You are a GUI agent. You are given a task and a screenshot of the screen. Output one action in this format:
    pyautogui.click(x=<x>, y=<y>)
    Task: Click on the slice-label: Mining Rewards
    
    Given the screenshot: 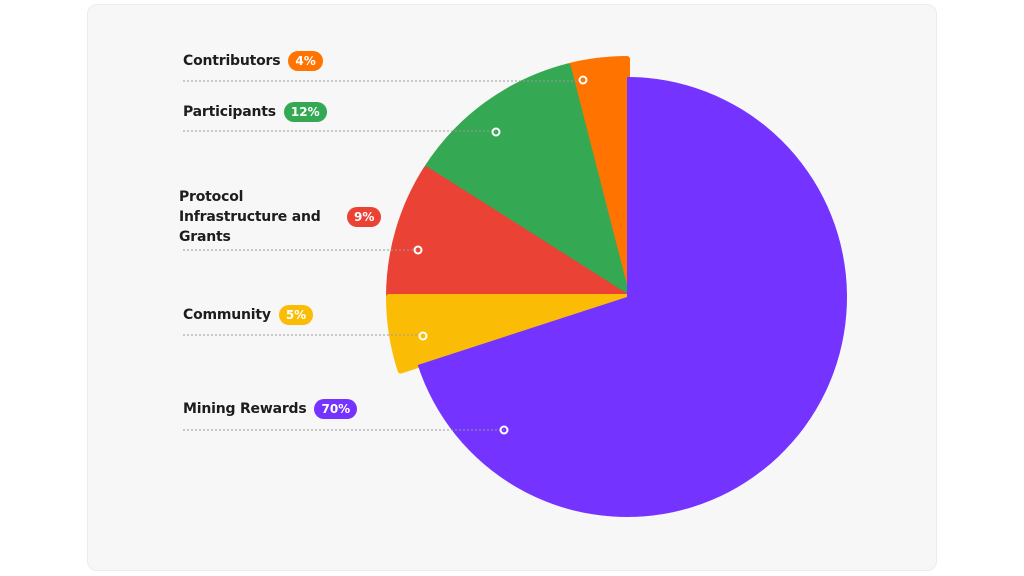 What is the action you would take?
    pyautogui.click(x=245, y=409)
    